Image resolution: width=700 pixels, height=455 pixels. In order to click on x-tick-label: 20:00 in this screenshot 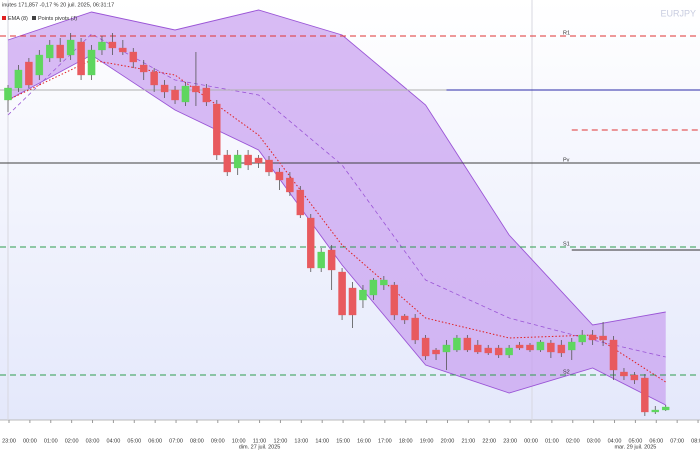, I will do `click(448, 441)`.